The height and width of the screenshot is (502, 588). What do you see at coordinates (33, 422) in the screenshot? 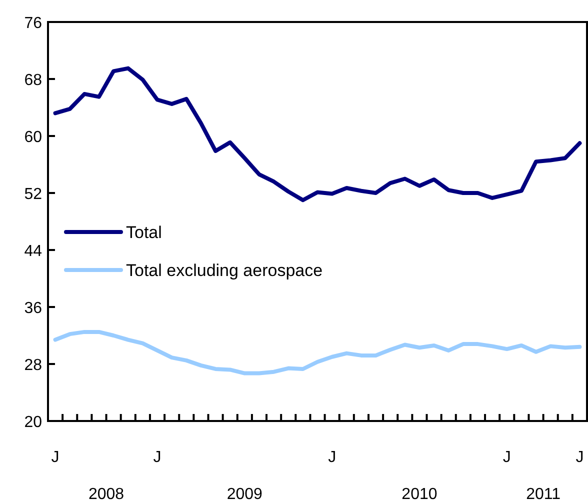
I see `y-tick-label: 20` at bounding box center [33, 422].